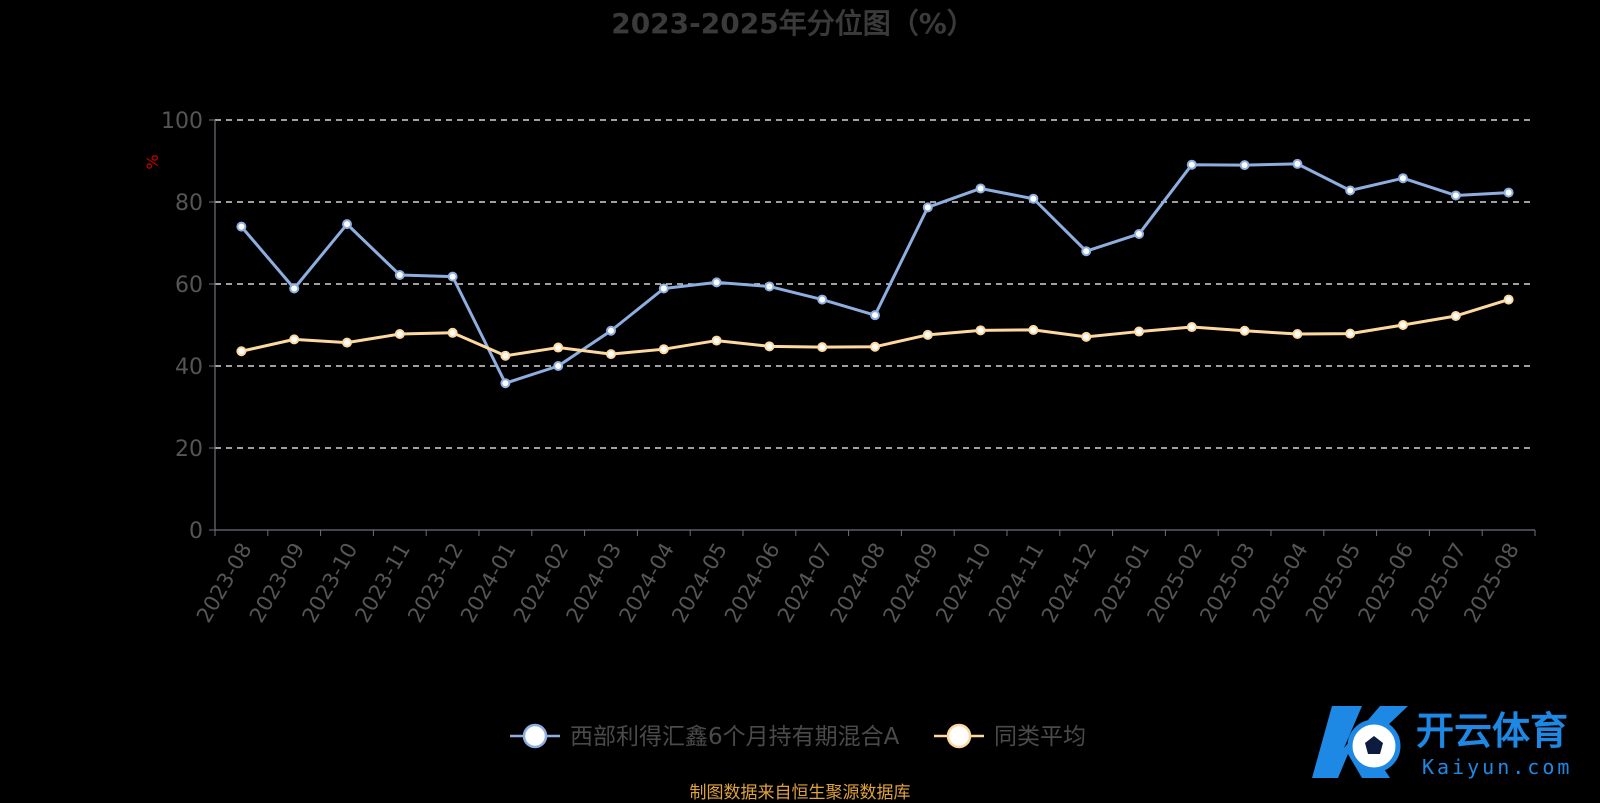 This screenshot has width=1600, height=803. Describe the element at coordinates (1040, 737) in the screenshot. I see `legend-label: 同类平均` at that location.